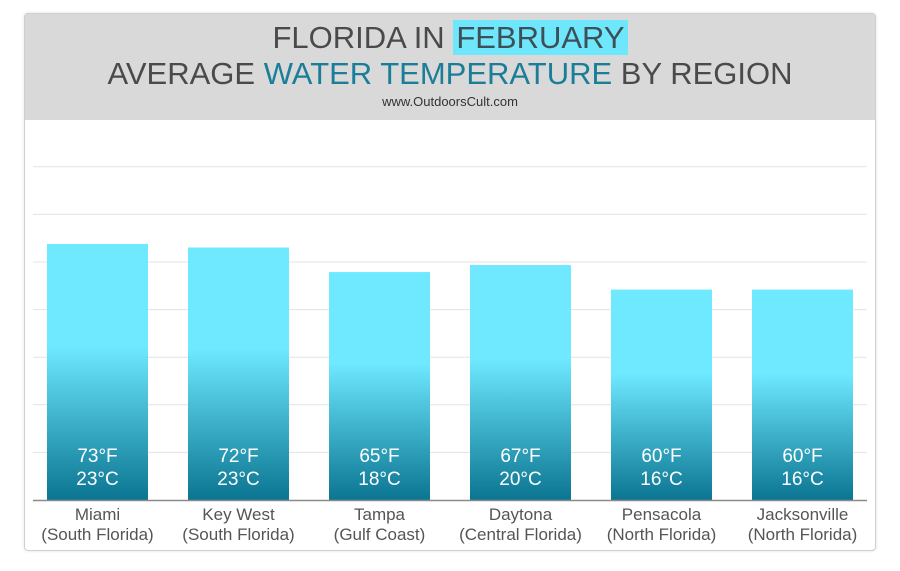 This screenshot has width=900, height=571. I want to click on category-label-city: Pensacola, so click(662, 514).